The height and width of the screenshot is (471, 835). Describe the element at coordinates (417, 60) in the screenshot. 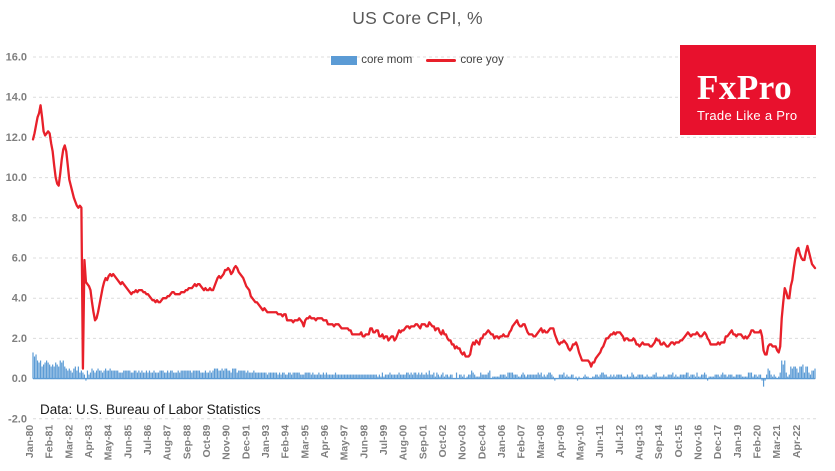

I see `chart-legend: core mom core yoy` at that location.